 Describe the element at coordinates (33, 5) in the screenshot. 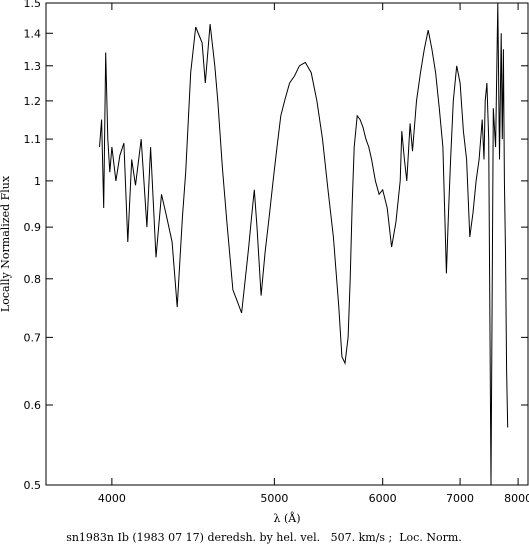

I see `y-tick-label: 1.5` at that location.